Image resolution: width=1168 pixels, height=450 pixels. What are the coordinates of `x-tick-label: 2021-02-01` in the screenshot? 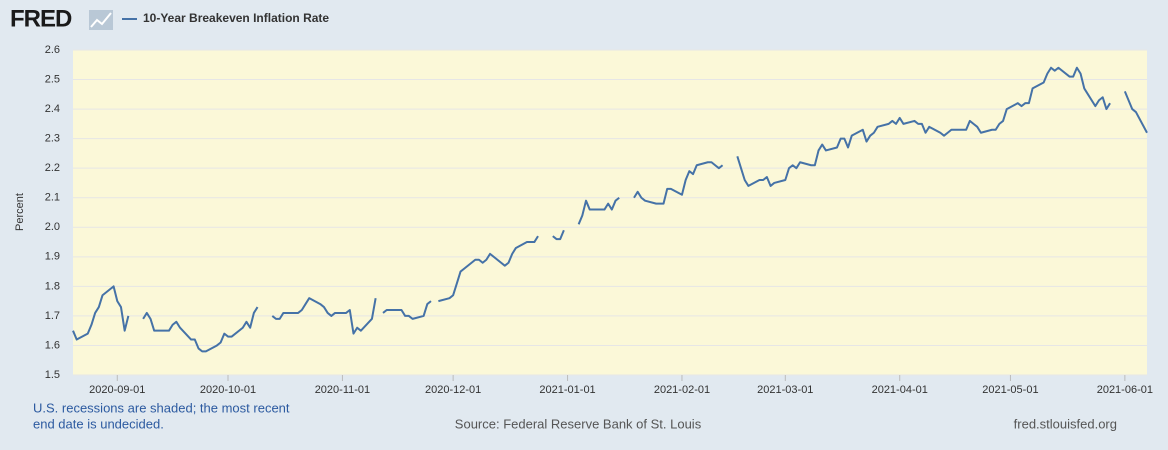 It's located at (682, 390).